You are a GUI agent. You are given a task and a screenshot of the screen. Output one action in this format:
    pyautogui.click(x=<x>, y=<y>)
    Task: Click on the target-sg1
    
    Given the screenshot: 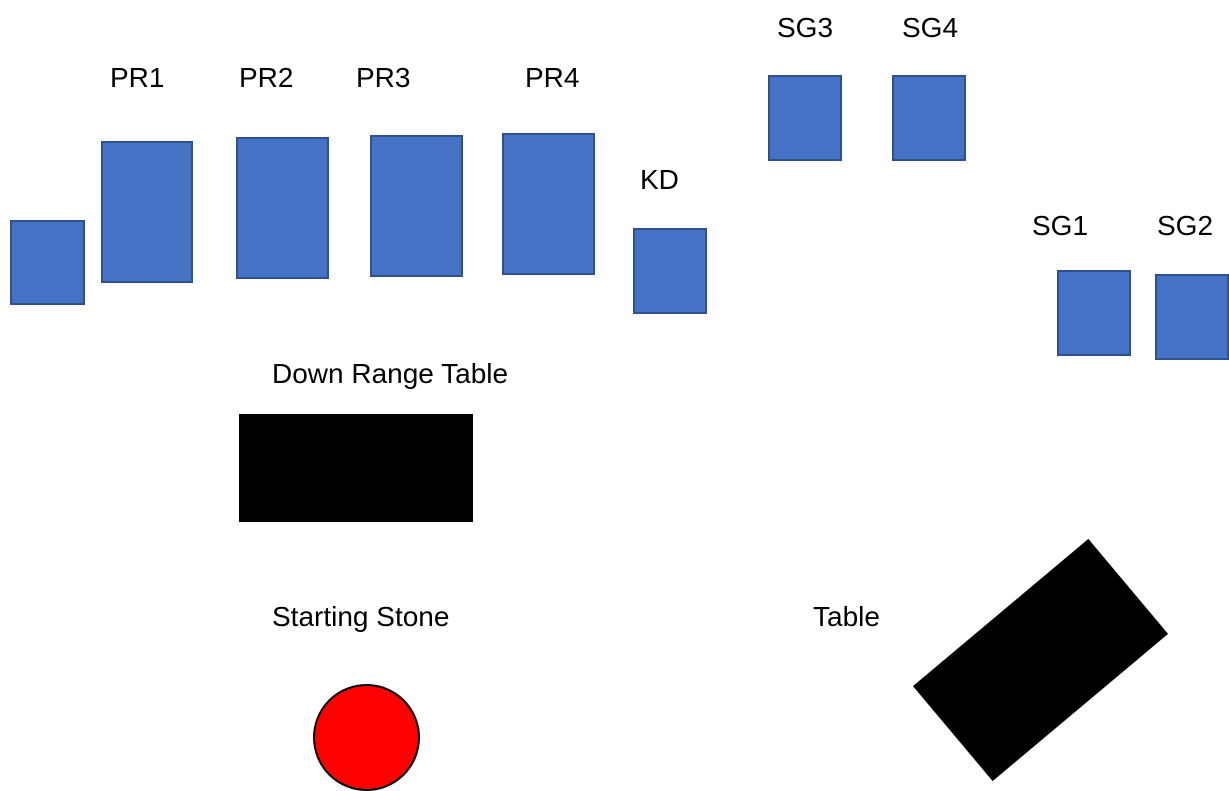 What is the action you would take?
    pyautogui.click(x=1094, y=313)
    